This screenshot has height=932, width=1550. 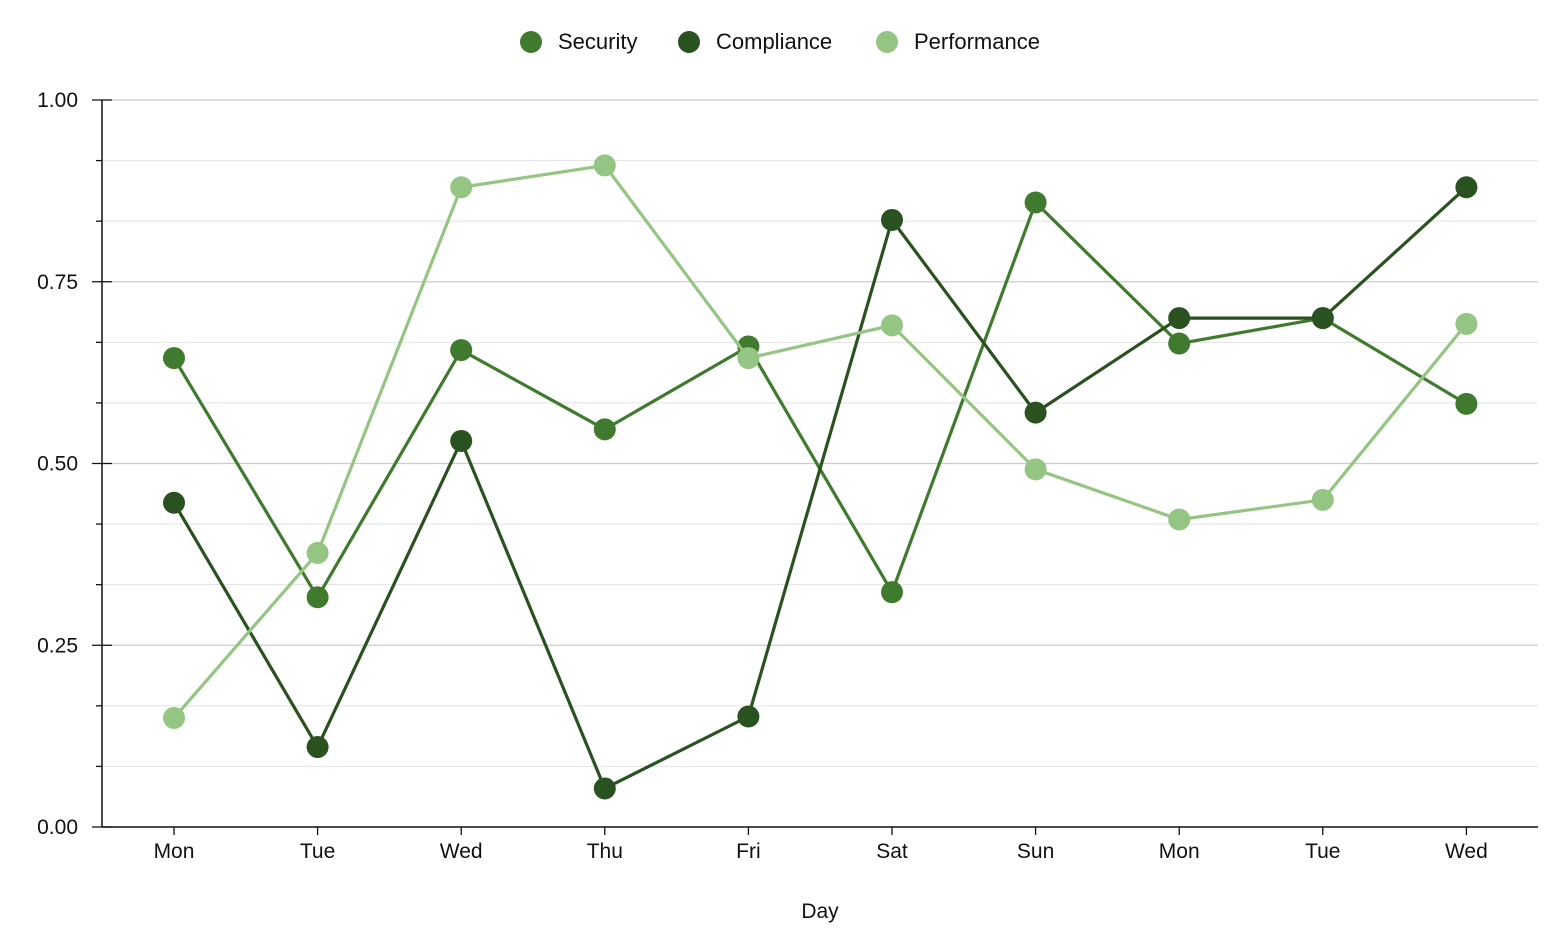 I want to click on y-tick-label: 0.25, so click(x=57, y=645).